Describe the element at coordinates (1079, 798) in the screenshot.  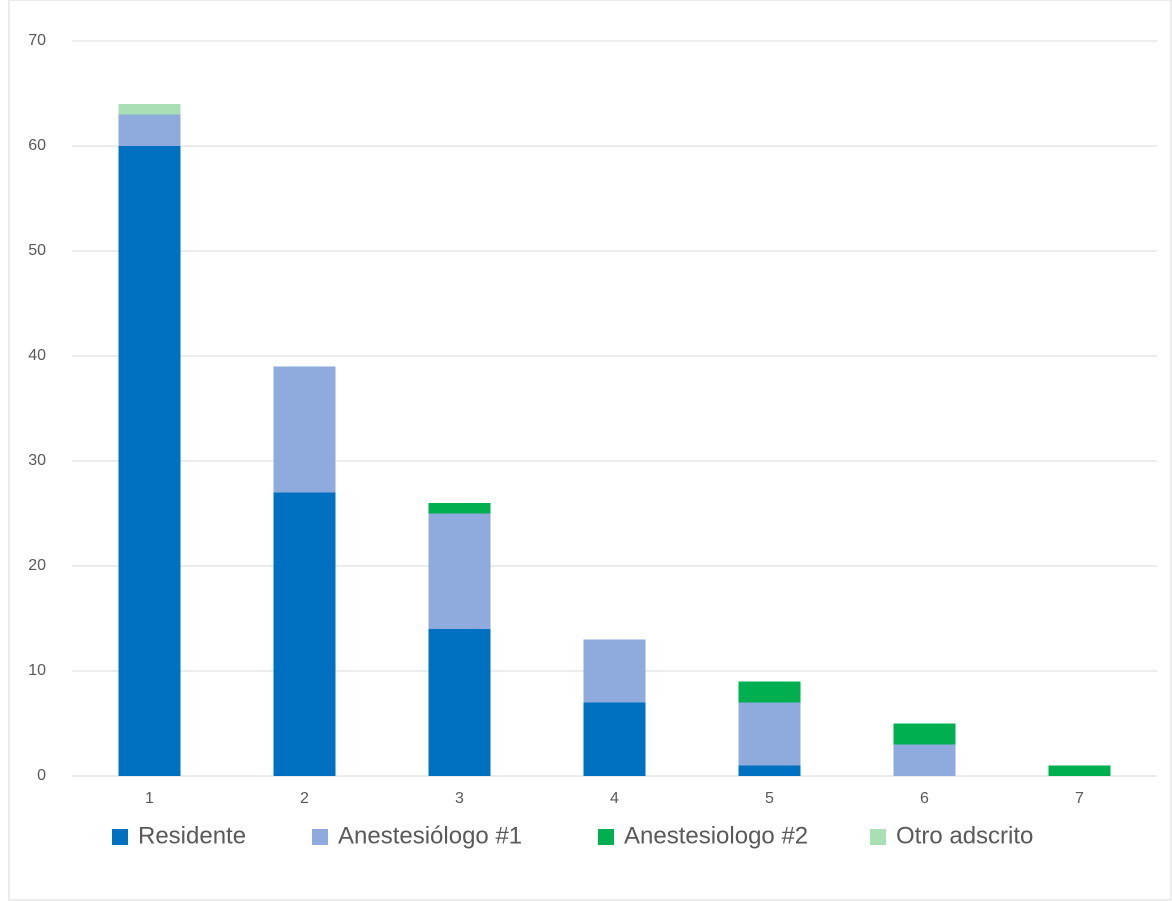
I see `x-tick-label: 7` at that location.